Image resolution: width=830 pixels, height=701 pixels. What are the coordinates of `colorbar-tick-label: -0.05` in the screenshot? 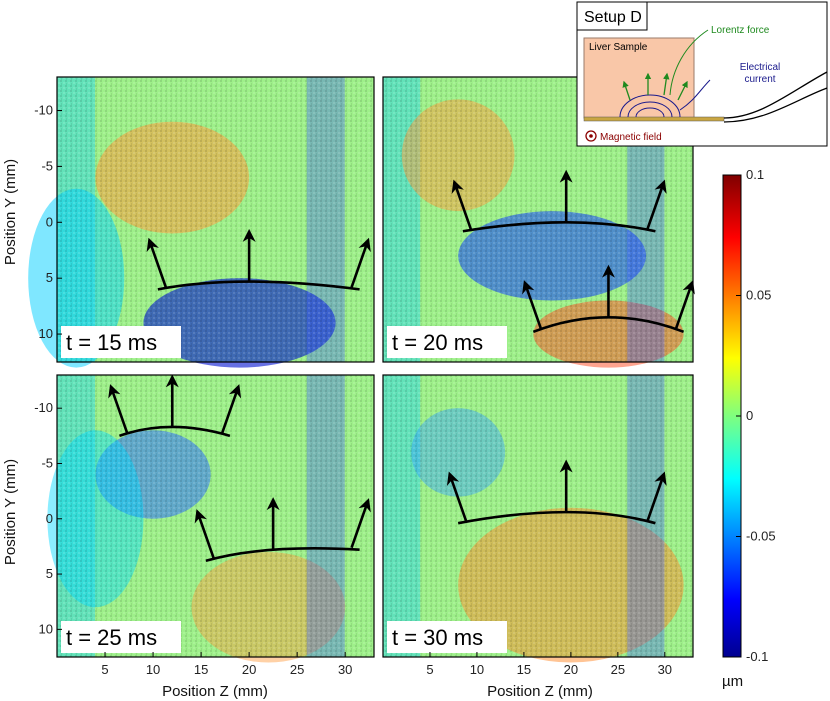 It's located at (761, 536).